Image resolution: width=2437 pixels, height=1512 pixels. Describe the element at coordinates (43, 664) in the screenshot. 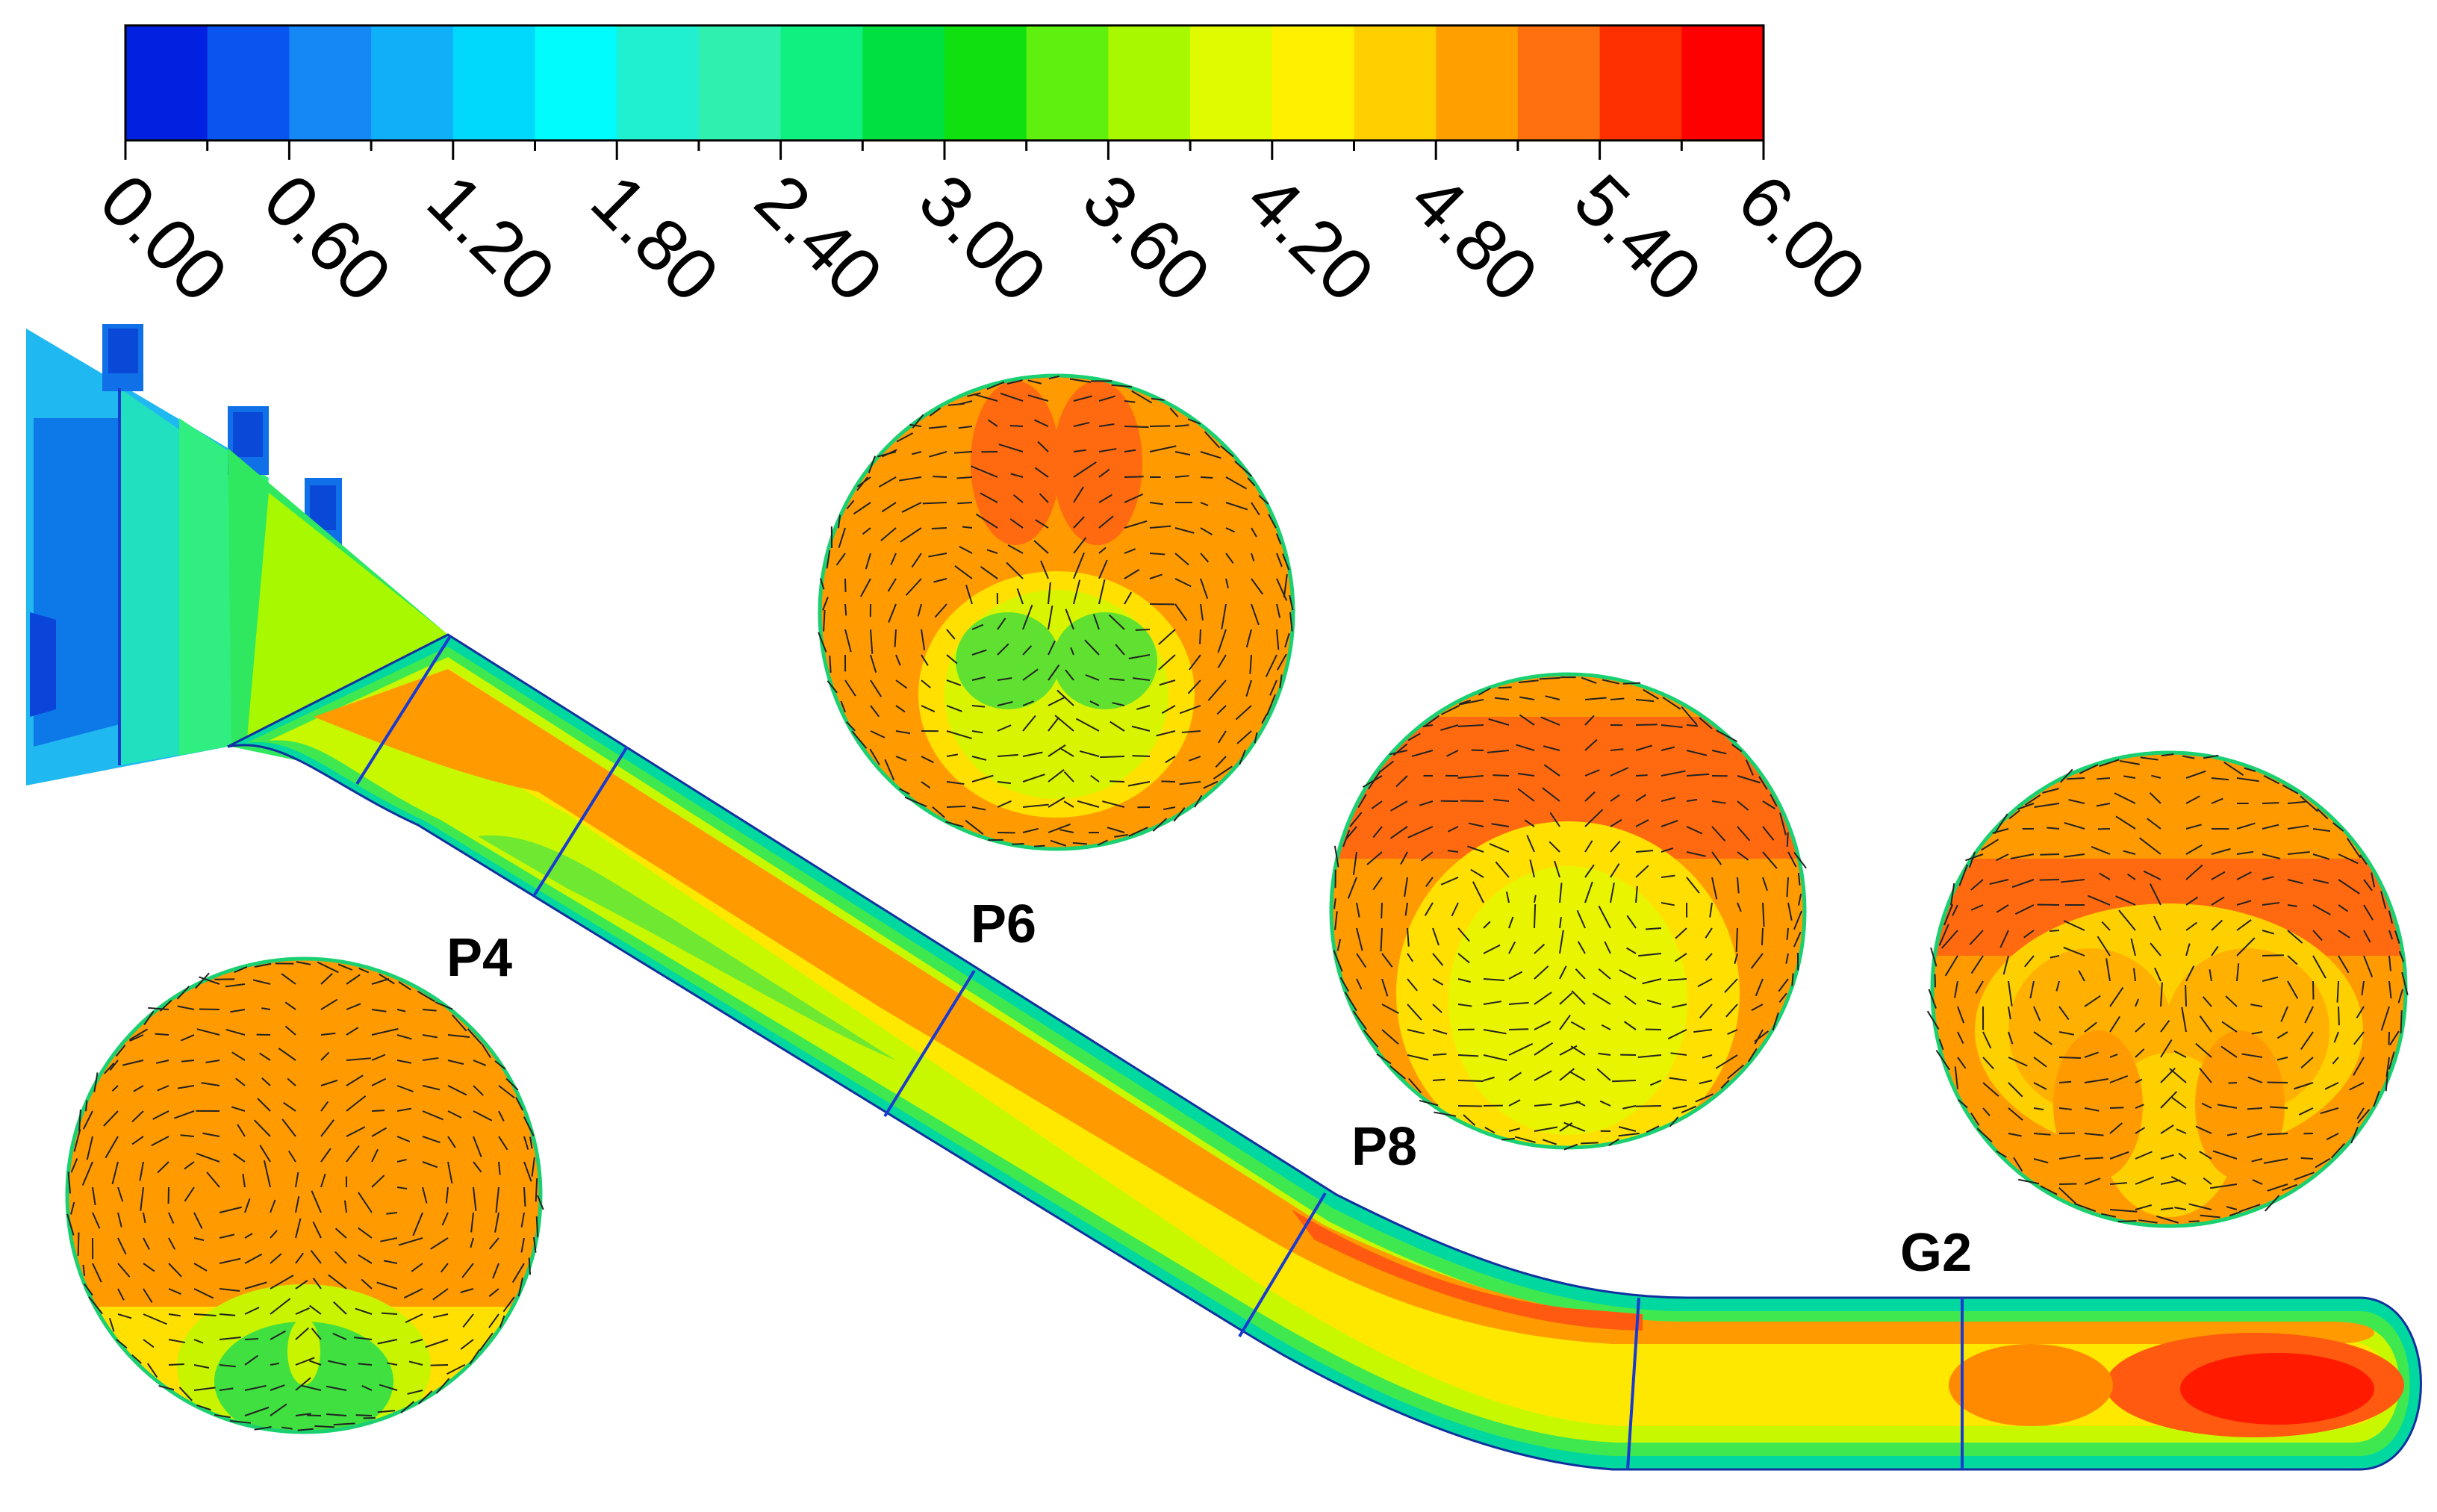

I see `inlet-chamber-deep` at that location.